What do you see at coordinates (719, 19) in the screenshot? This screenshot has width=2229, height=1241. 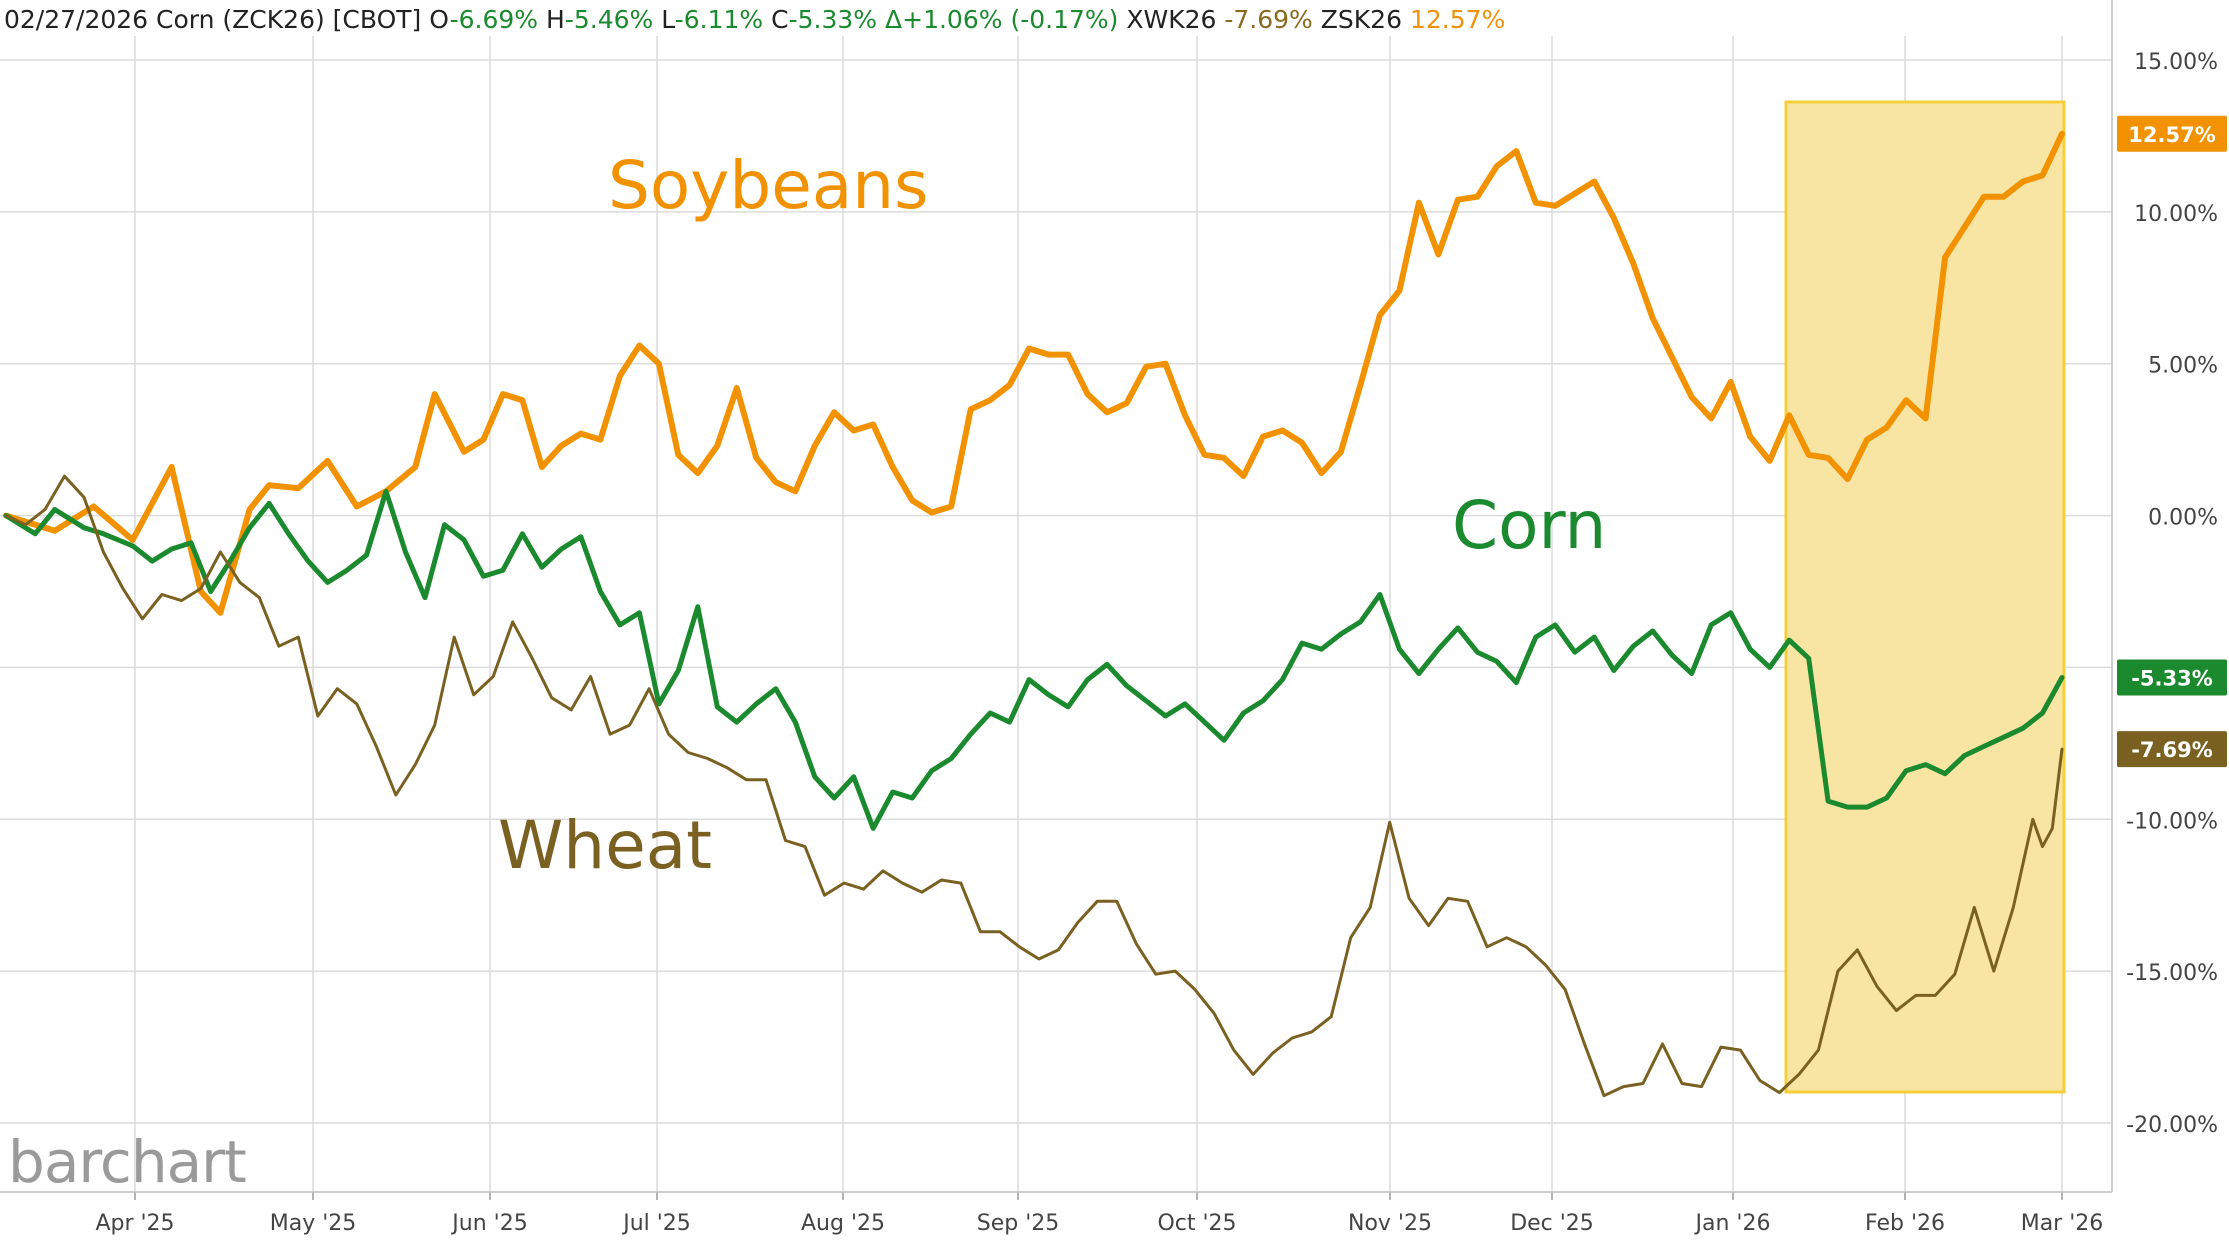 I see `header-low: -6.11%` at bounding box center [719, 19].